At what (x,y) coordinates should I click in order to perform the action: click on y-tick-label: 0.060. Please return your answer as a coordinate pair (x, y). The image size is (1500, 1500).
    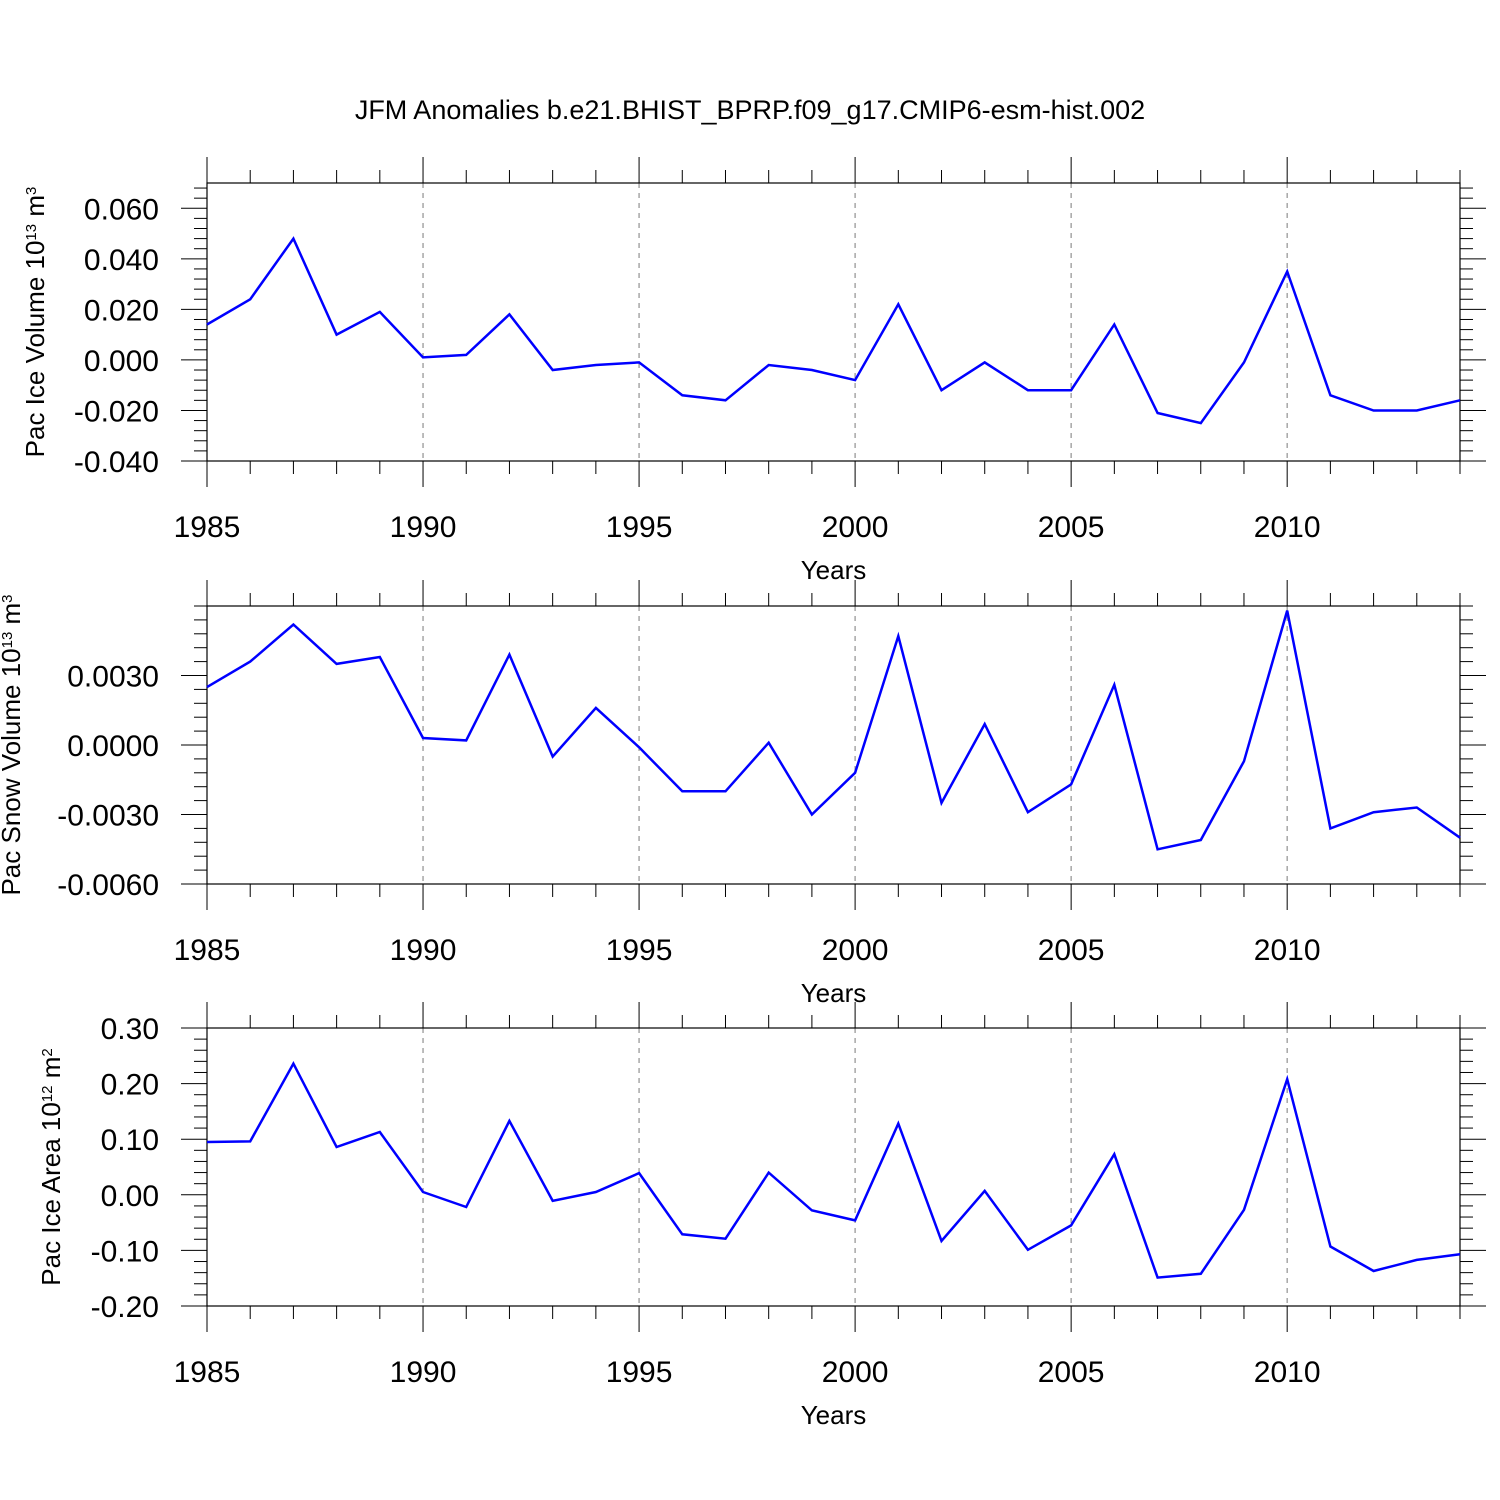
    Looking at the image, I should click on (121, 209).